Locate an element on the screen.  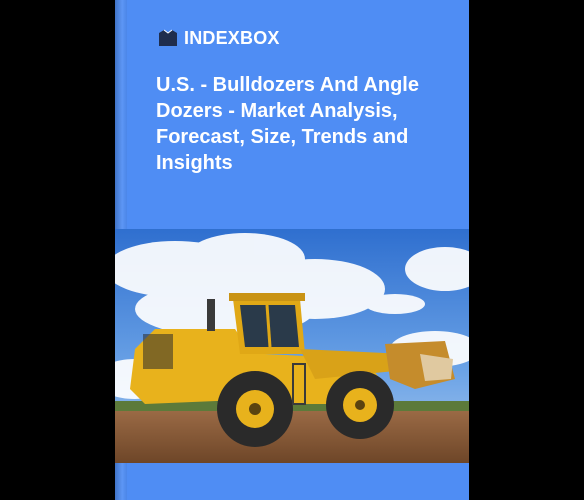
brand-name: INDEXBOX is located at coordinates (232, 37).